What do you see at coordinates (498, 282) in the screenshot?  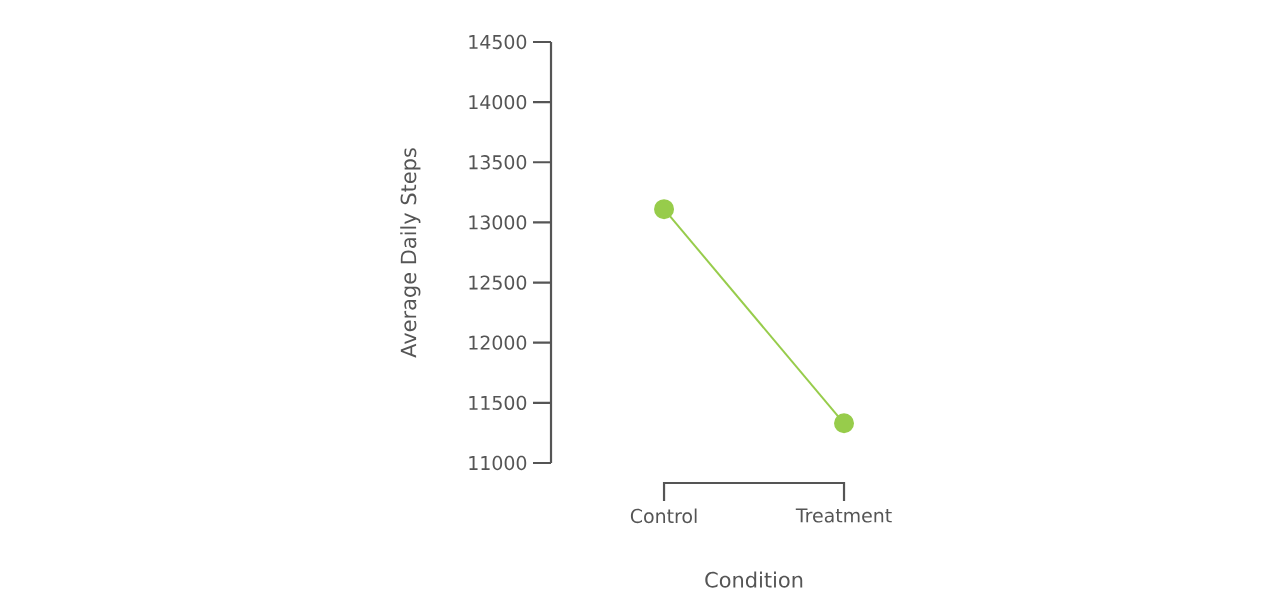 I see `y-tick-label: 12500` at bounding box center [498, 282].